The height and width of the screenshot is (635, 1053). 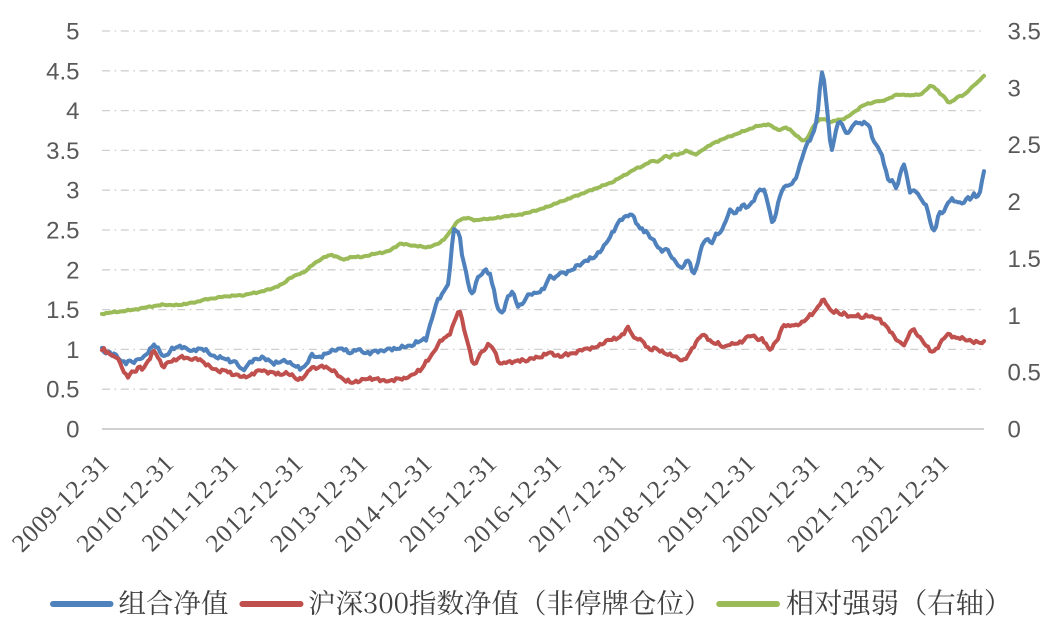 I want to click on svg-text: 4, so click(x=72, y=111).